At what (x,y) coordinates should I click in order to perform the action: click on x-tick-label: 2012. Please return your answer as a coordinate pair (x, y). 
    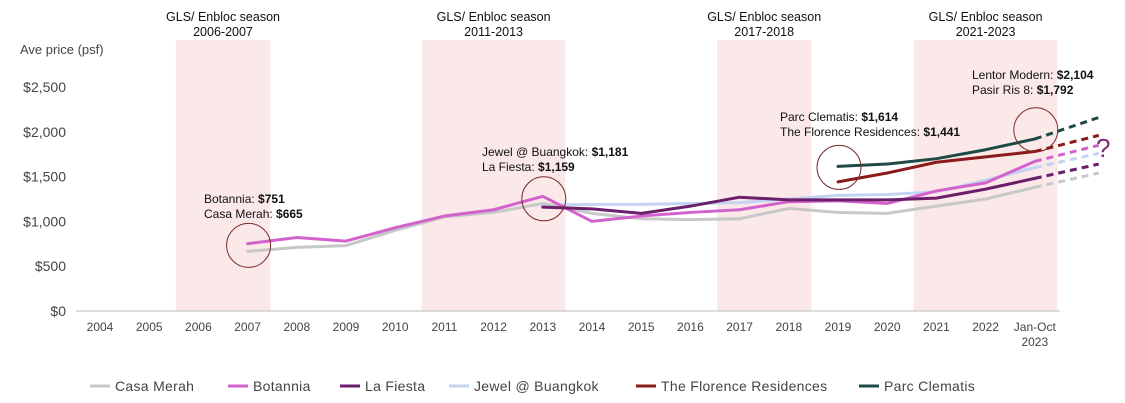
    Looking at the image, I should click on (493, 327).